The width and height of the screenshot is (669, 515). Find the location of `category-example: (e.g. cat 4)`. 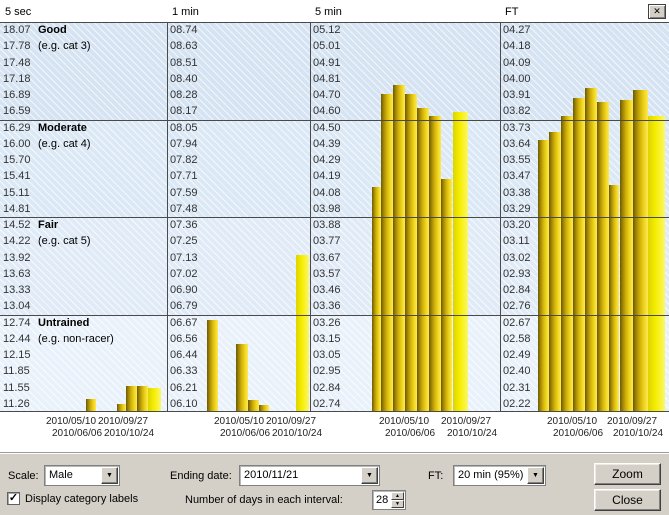

category-example: (e.g. cat 4) is located at coordinates (64, 143).